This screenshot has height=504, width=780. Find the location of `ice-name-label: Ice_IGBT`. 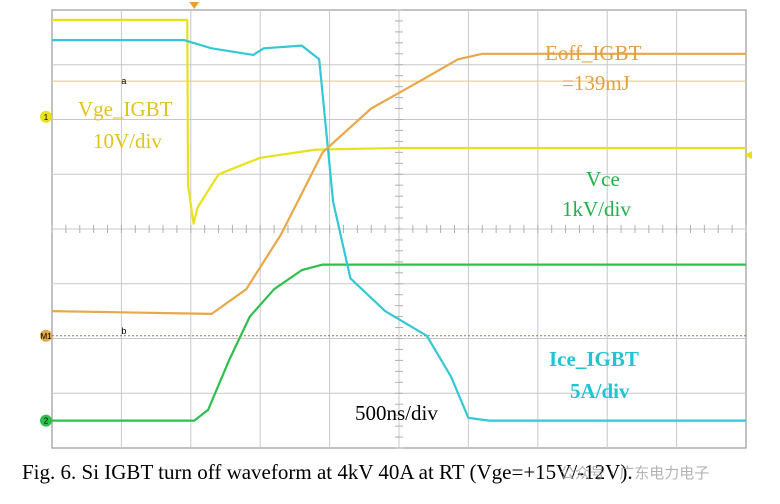

ice-name-label: Ice_IGBT is located at coordinates (594, 359).